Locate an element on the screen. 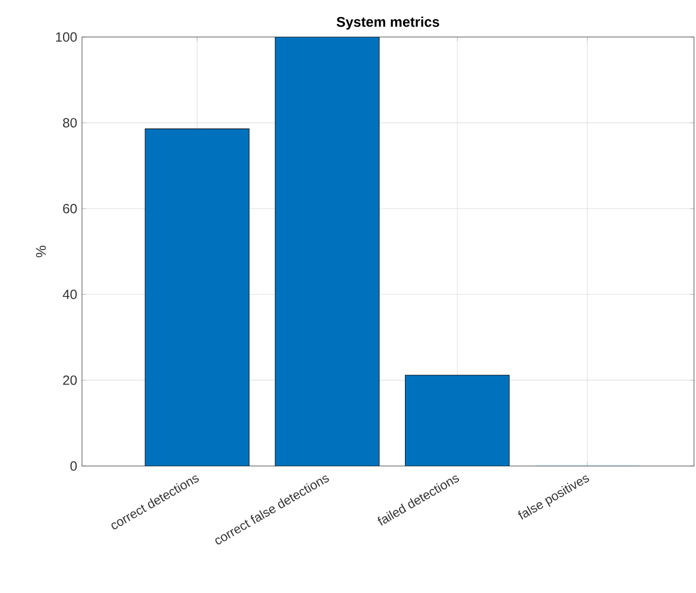 This screenshot has height=593, width=696. y-tick-label: 40 is located at coordinates (69, 295).